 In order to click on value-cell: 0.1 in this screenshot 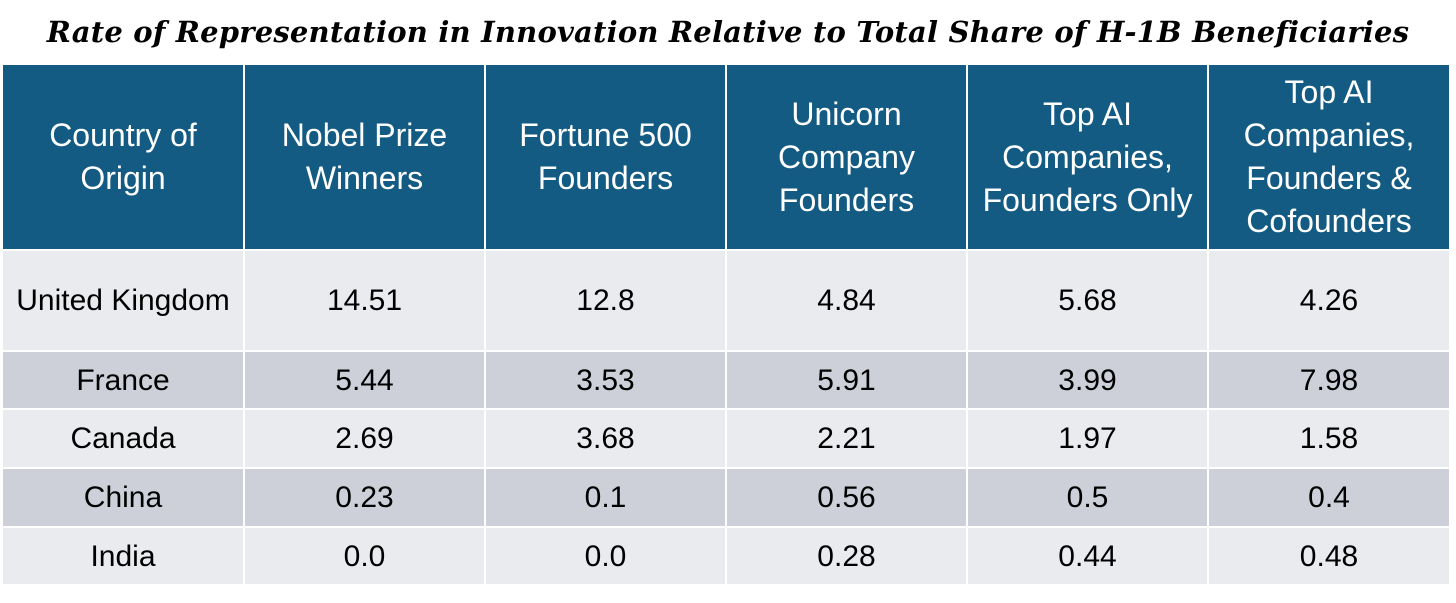, I will do `click(605, 497)`.